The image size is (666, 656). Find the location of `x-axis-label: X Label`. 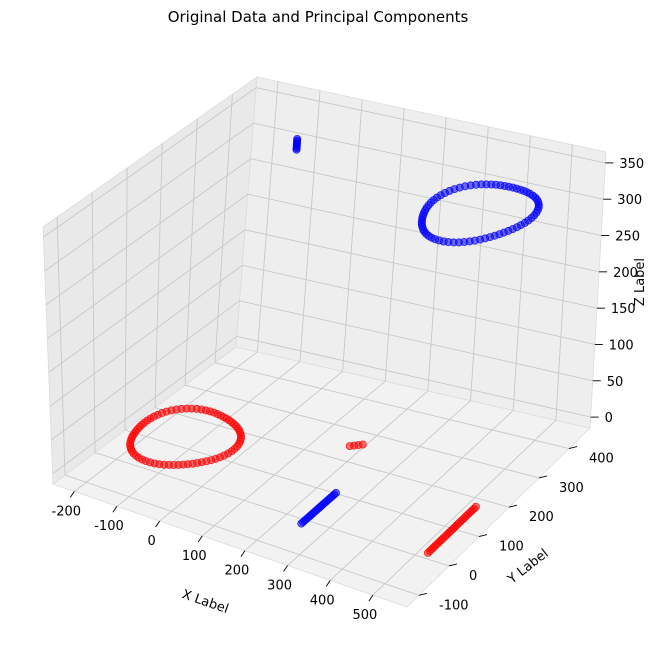

x-axis-label: X Label is located at coordinates (205, 602).